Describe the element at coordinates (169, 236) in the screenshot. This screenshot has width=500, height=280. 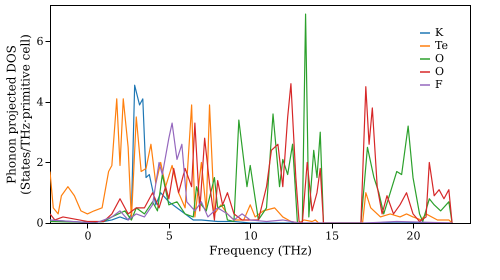
I see `x-tick-label: 5` at that location.